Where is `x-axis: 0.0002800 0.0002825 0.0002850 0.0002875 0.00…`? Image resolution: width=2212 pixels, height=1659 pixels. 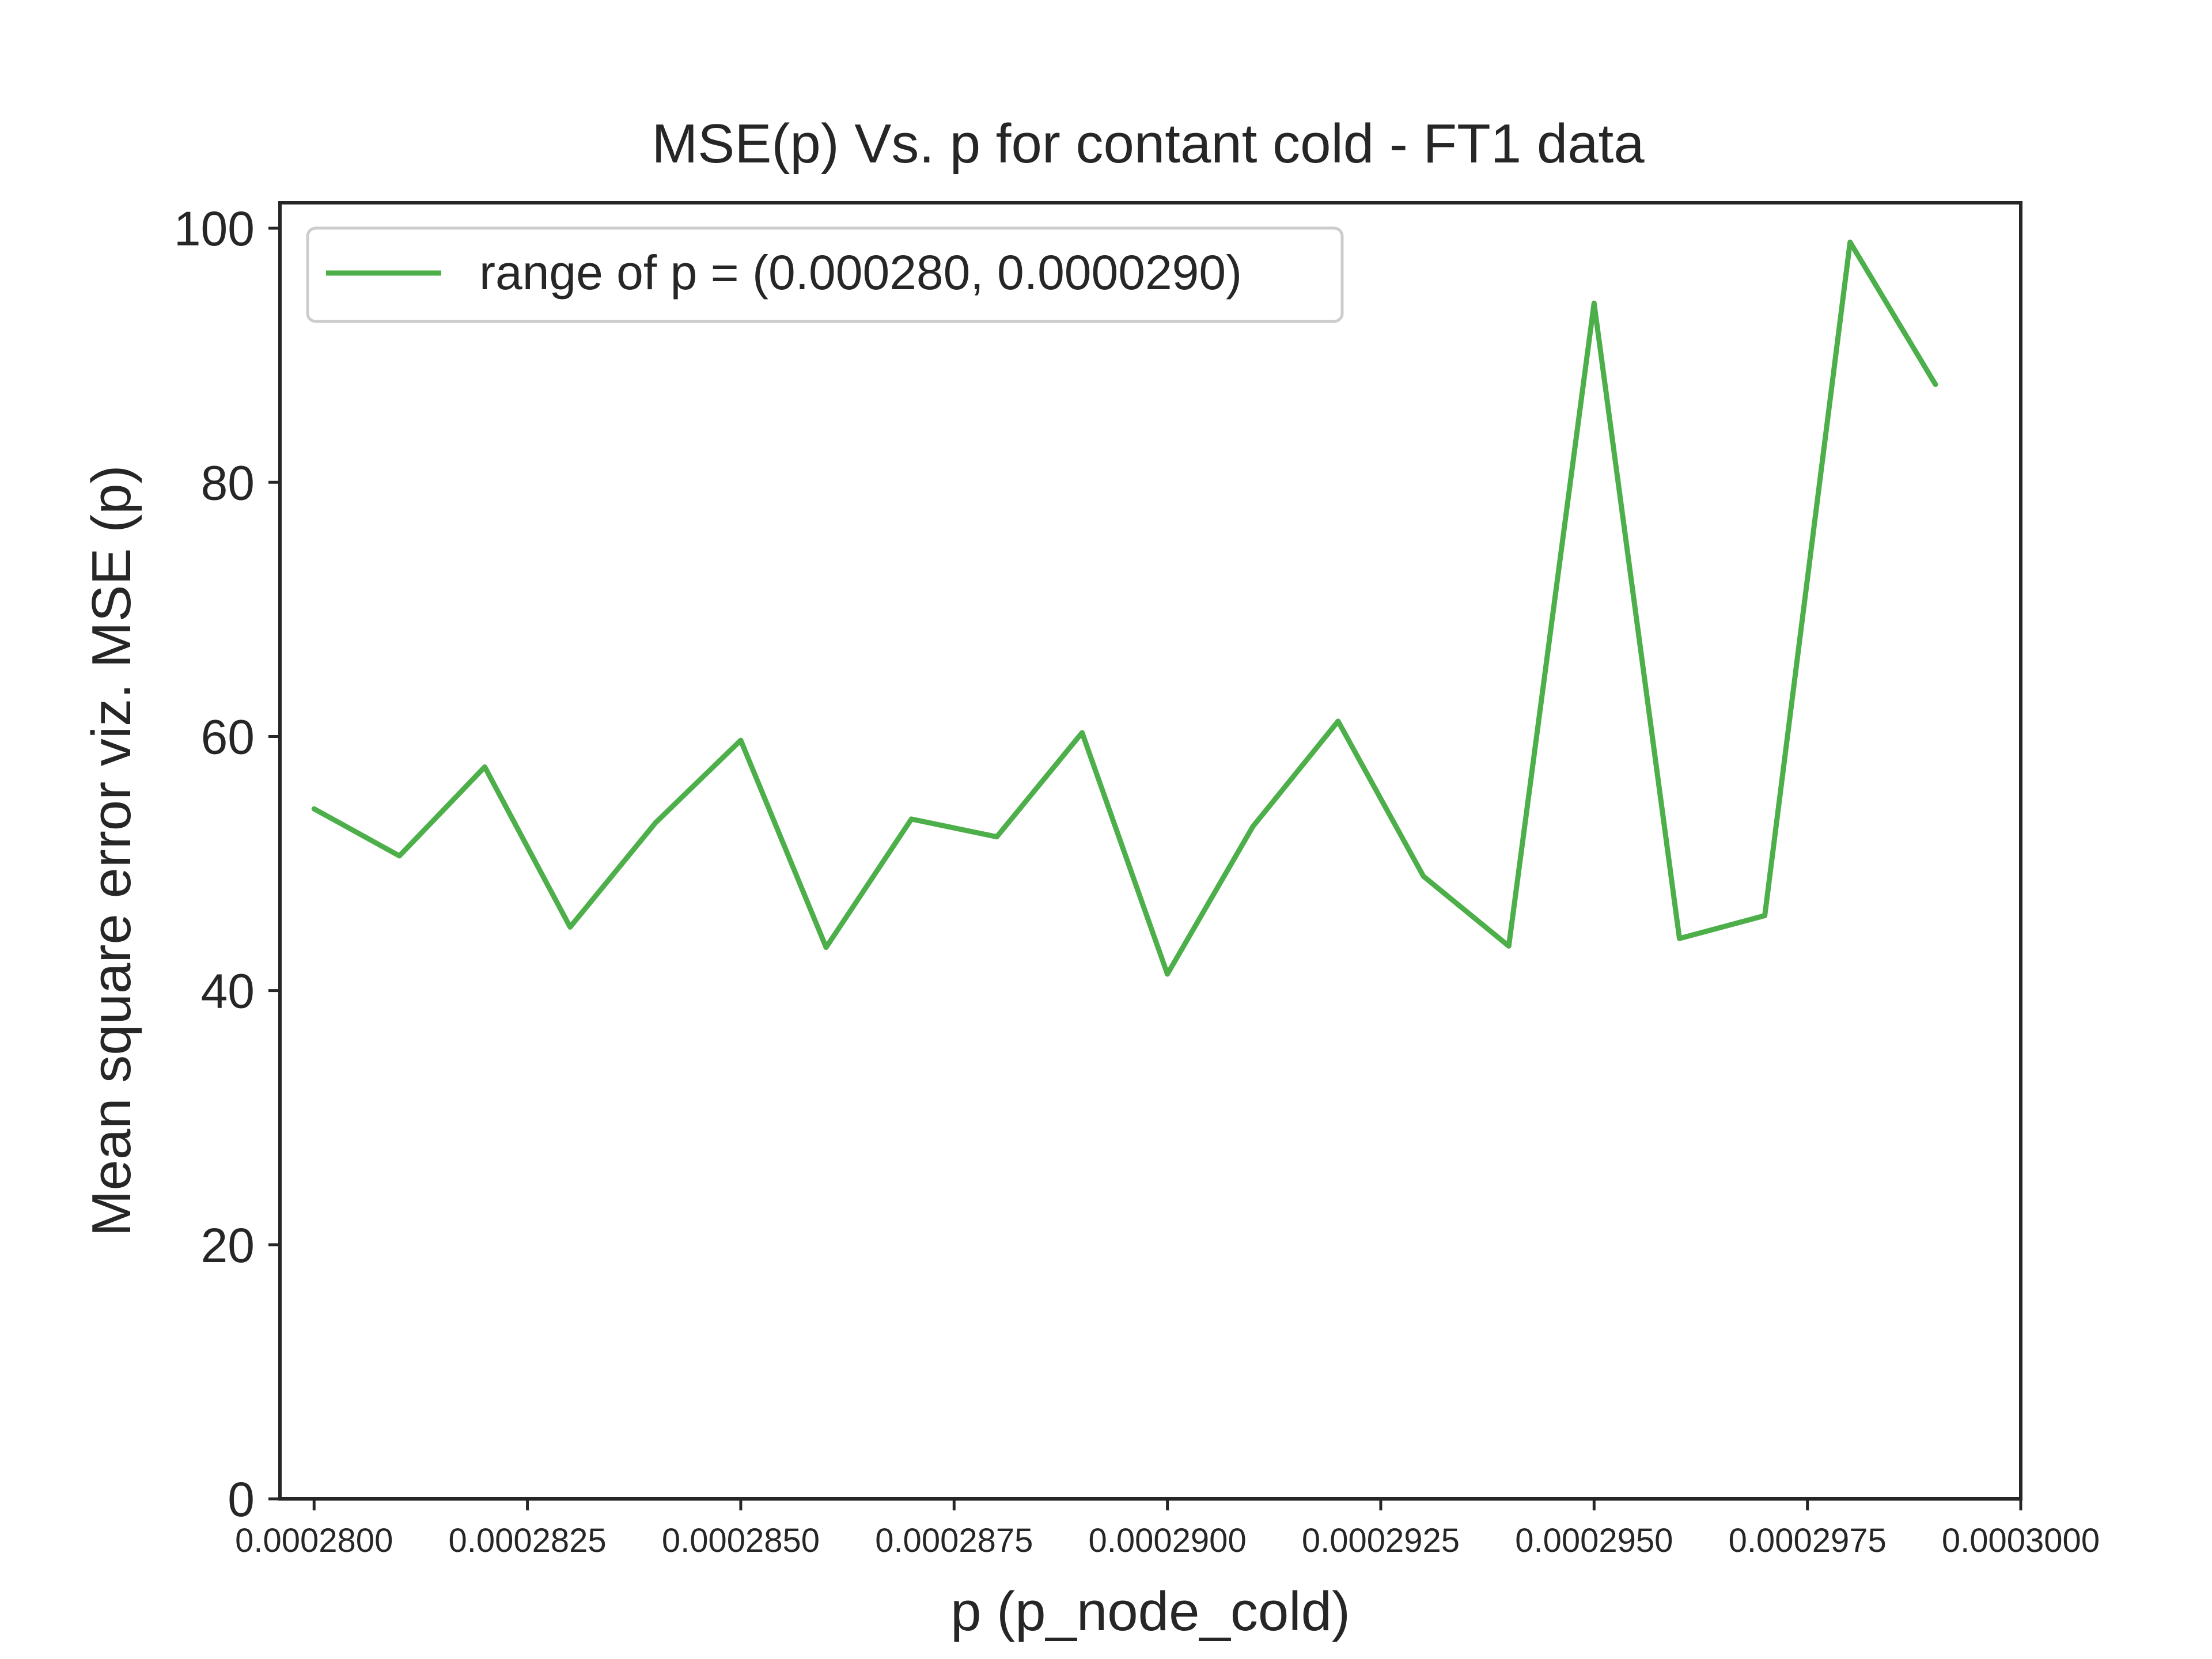 x-axis: 0.0002800 0.0002825 0.0002850 0.0002875 0.00… is located at coordinates (1167, 1529).